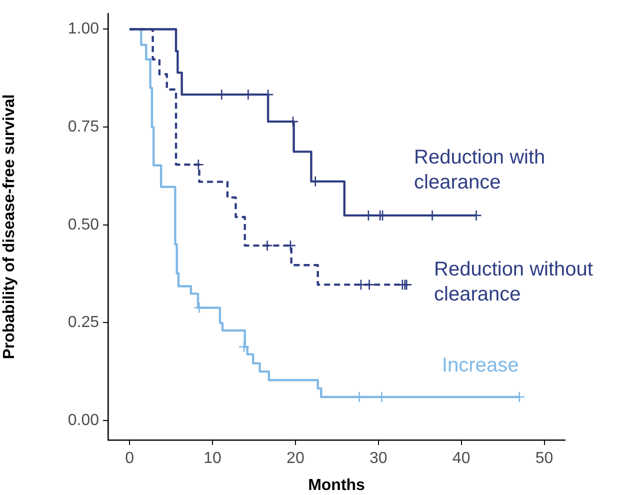 Image resolution: width=631 pixels, height=495 pixels. Describe the element at coordinates (84, 420) in the screenshot. I see `y-tick-label: 0.00` at that location.